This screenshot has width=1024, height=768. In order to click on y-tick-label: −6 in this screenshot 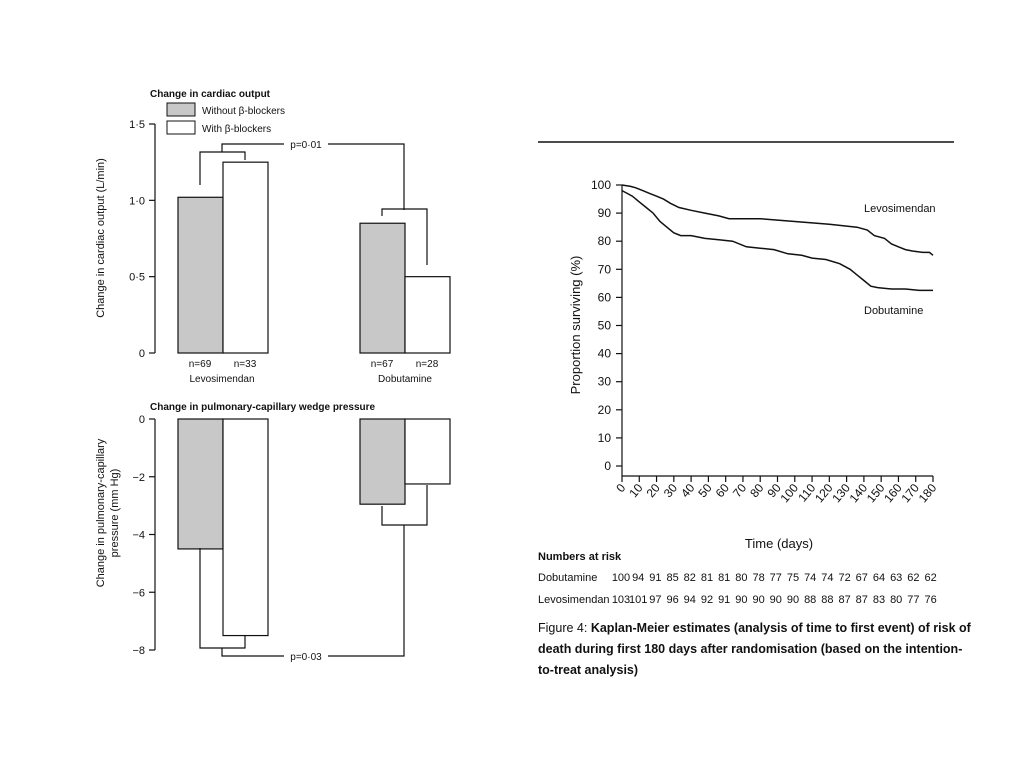, I will do `click(138, 593)`.